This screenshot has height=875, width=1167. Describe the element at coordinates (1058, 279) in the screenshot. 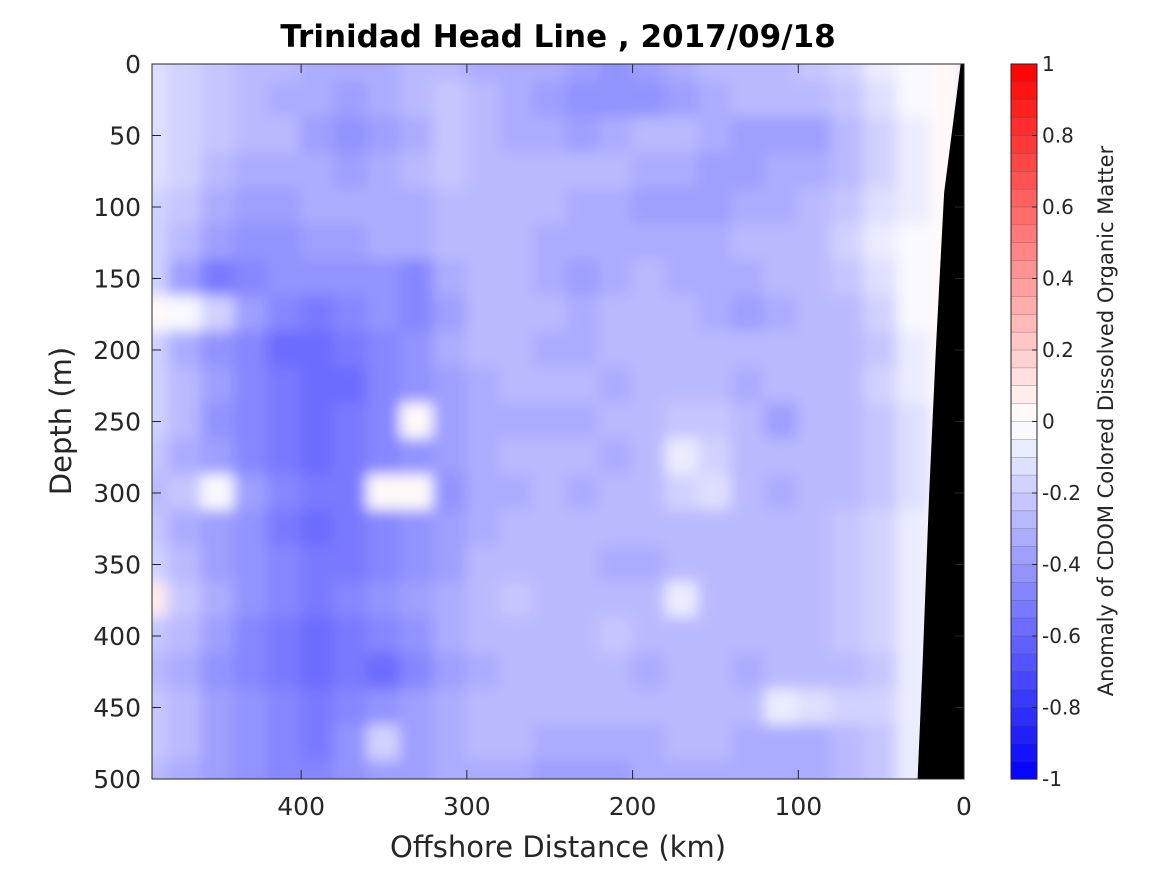

I see `colorbar-tick-label: 0.4` at that location.